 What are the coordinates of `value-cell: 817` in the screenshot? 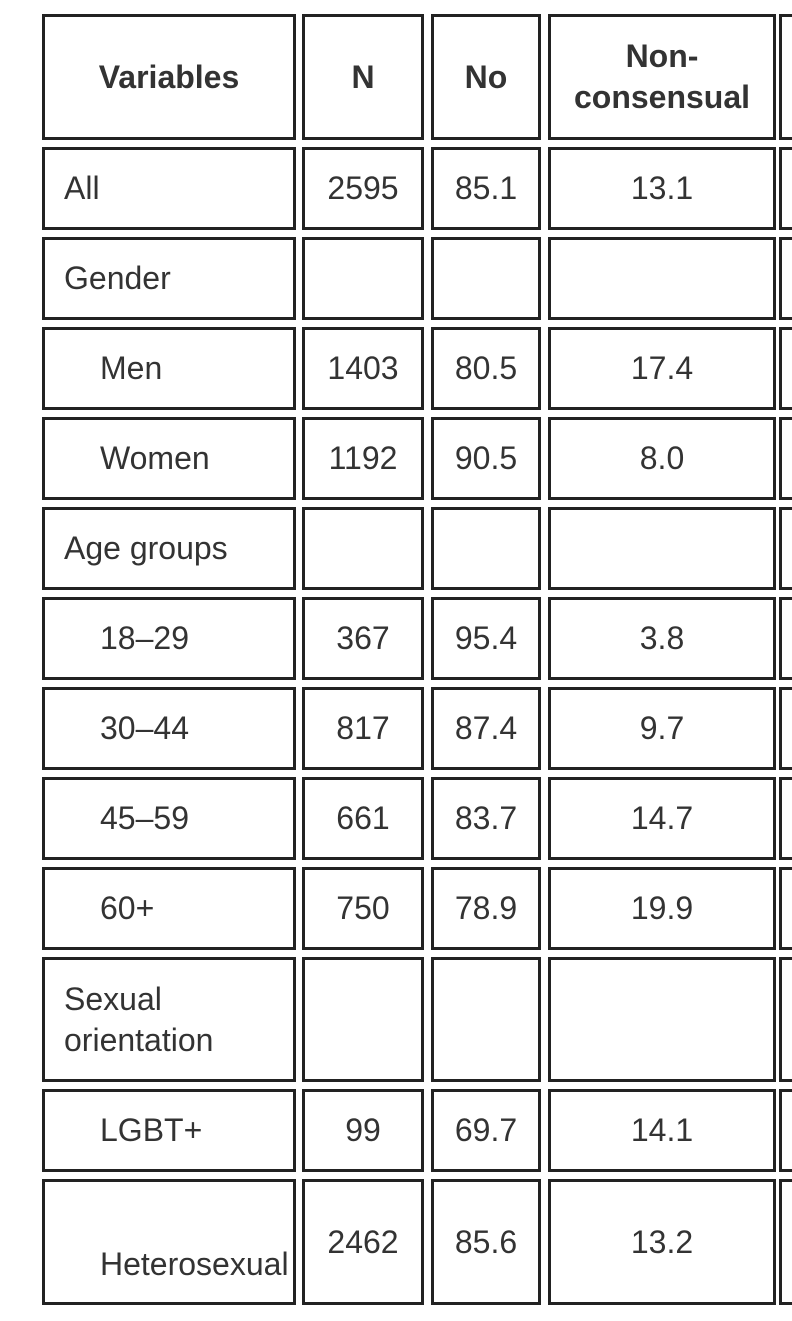 It's located at (363, 728).